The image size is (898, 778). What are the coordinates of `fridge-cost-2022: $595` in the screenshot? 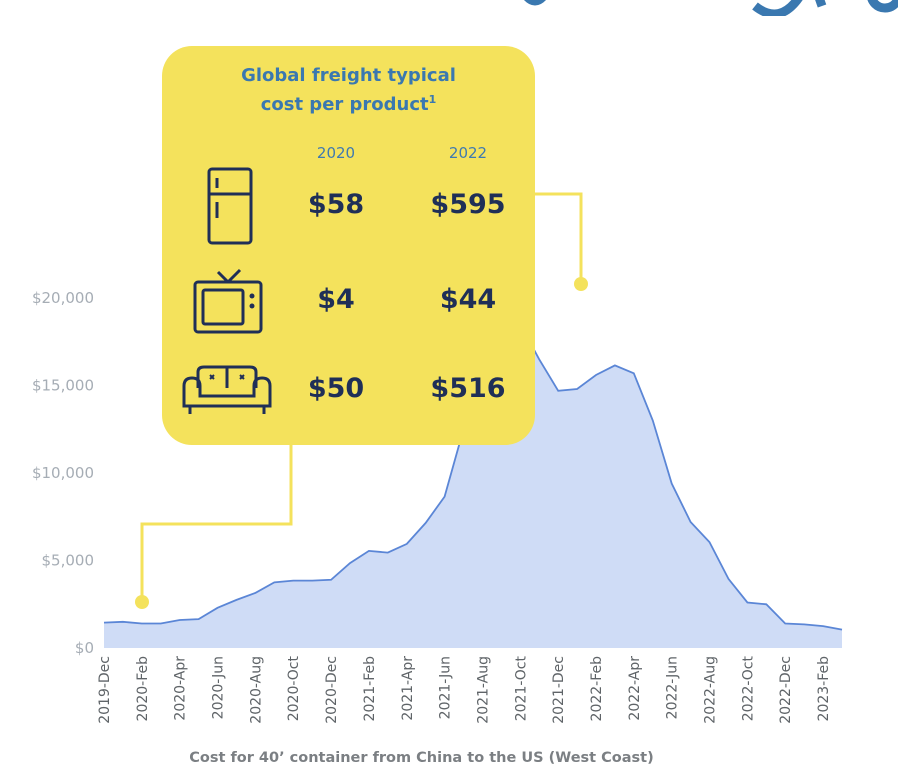 It's located at (468, 204).